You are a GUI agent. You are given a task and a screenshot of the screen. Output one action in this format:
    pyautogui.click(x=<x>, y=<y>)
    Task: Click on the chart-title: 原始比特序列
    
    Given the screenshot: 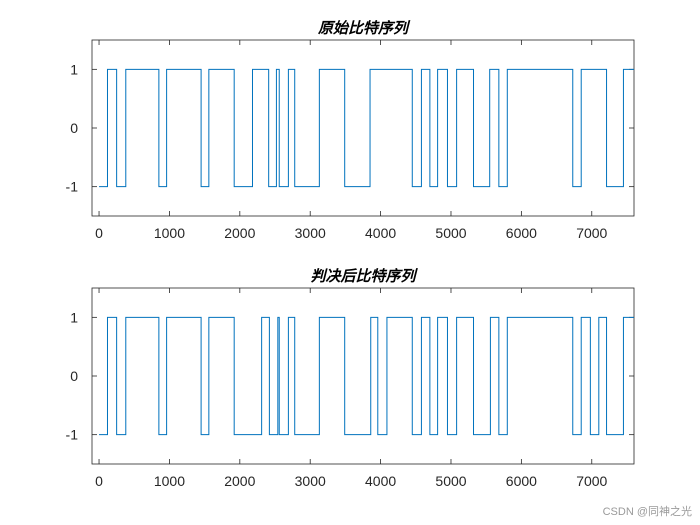 What is the action you would take?
    pyautogui.click(x=364, y=28)
    